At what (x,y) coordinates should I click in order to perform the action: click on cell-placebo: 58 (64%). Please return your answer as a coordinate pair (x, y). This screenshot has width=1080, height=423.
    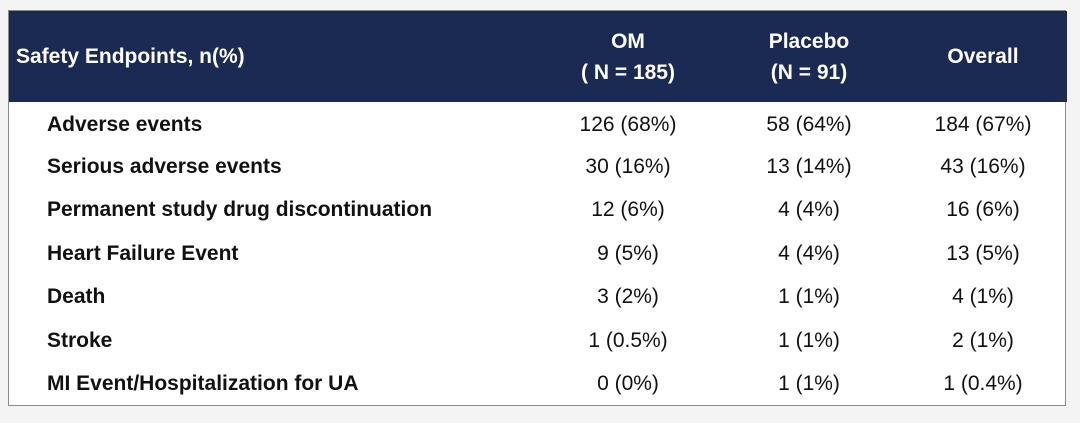
    Looking at the image, I should click on (809, 125).